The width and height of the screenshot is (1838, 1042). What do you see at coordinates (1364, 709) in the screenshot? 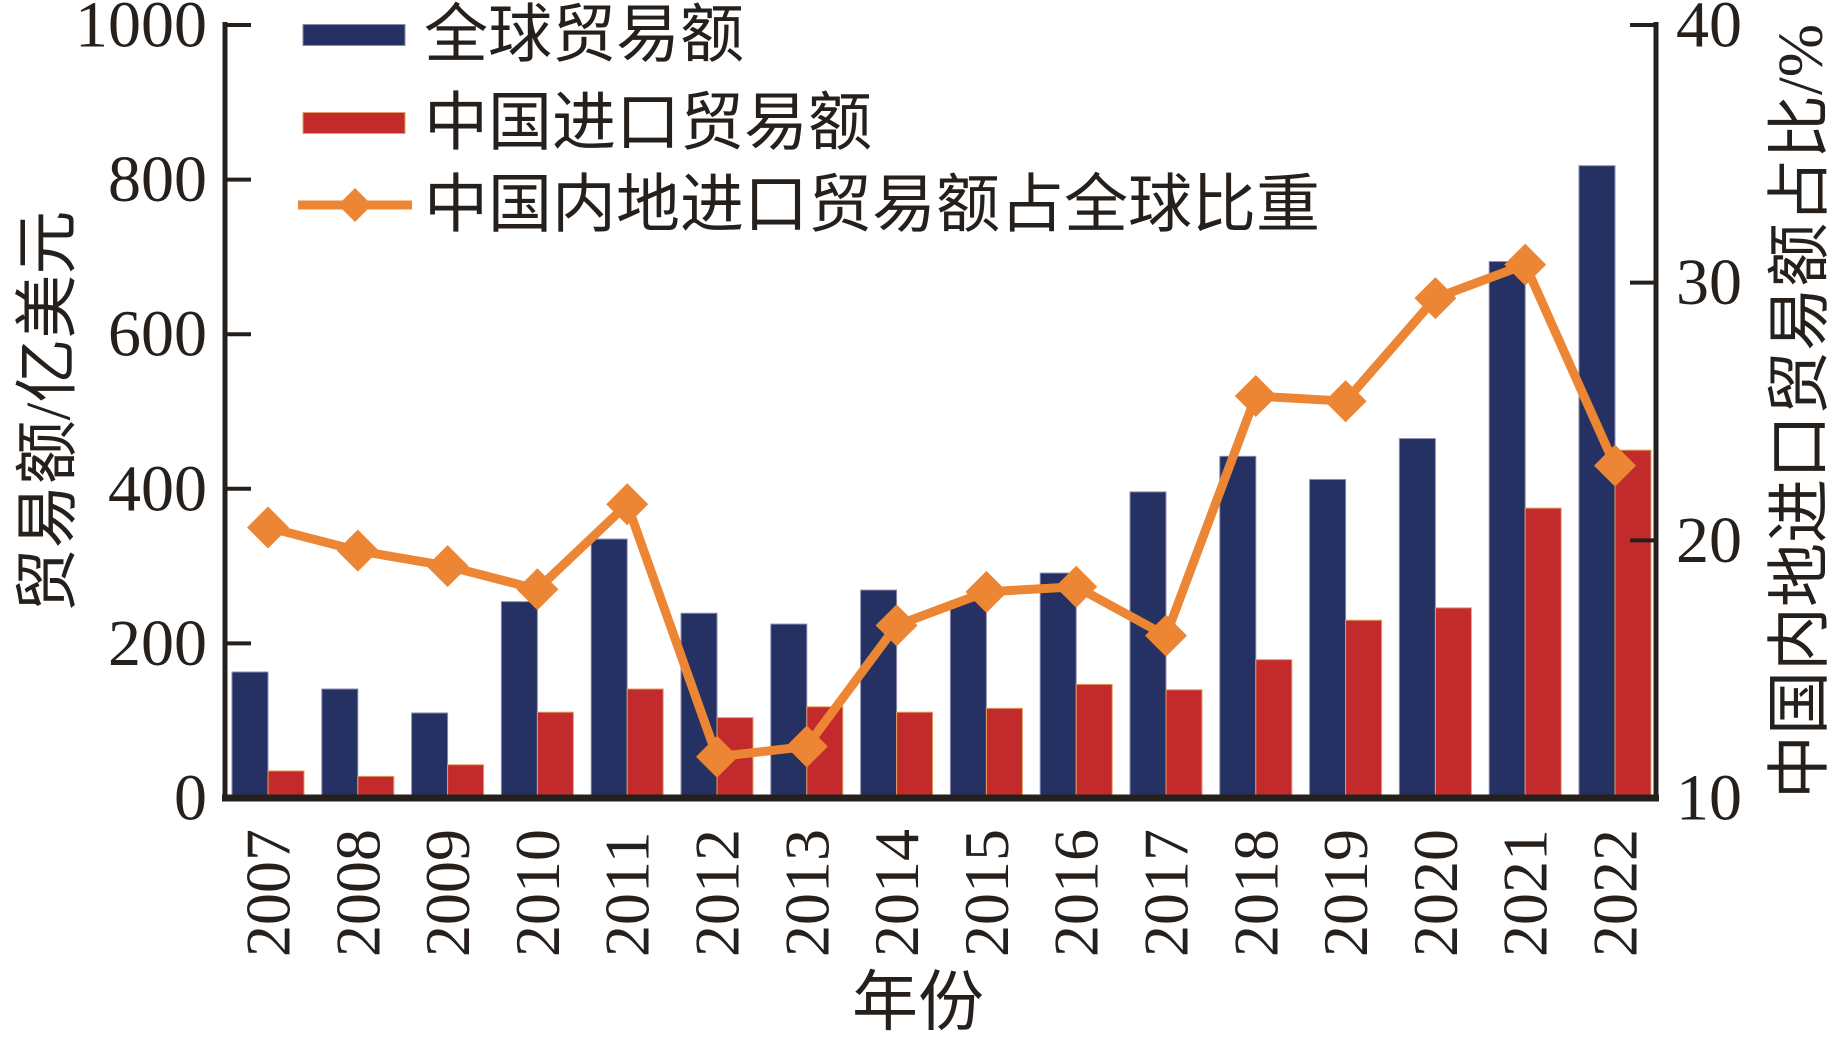
I see `china-import-bar-2019` at bounding box center [1364, 709].